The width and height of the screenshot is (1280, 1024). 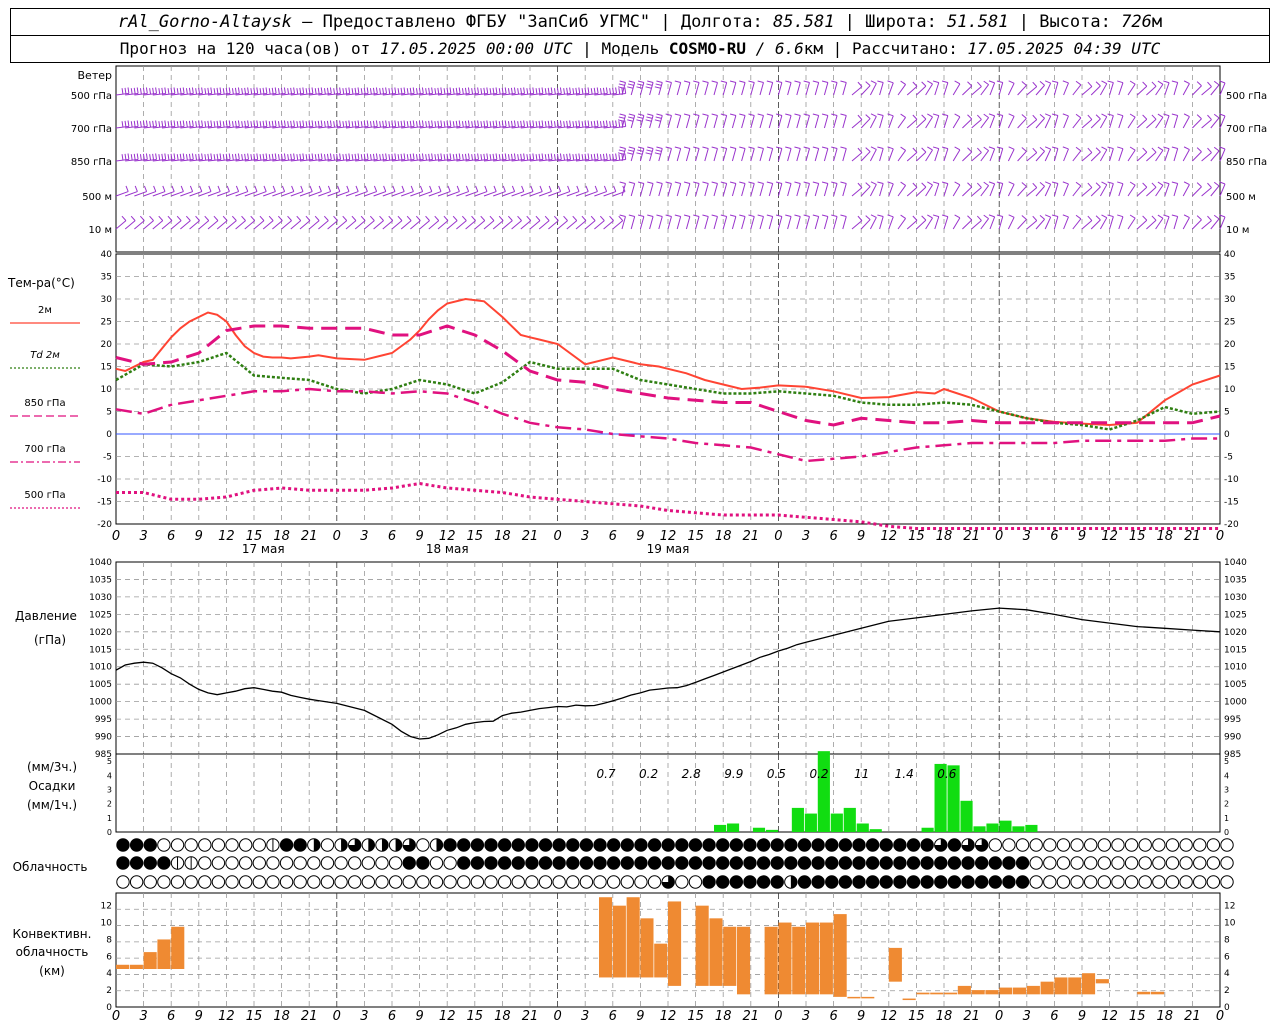 What do you see at coordinates (978, 22) in the screenshot?
I see `lat-value: 51.581` at bounding box center [978, 22].